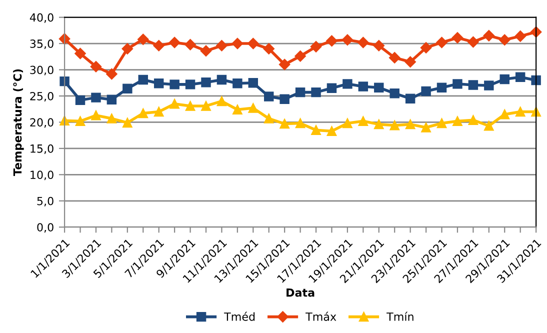 The image size is (547, 333). What do you see at coordinates (42, 71) in the screenshot?
I see `y-tick-label: 30,0` at bounding box center [42, 71].